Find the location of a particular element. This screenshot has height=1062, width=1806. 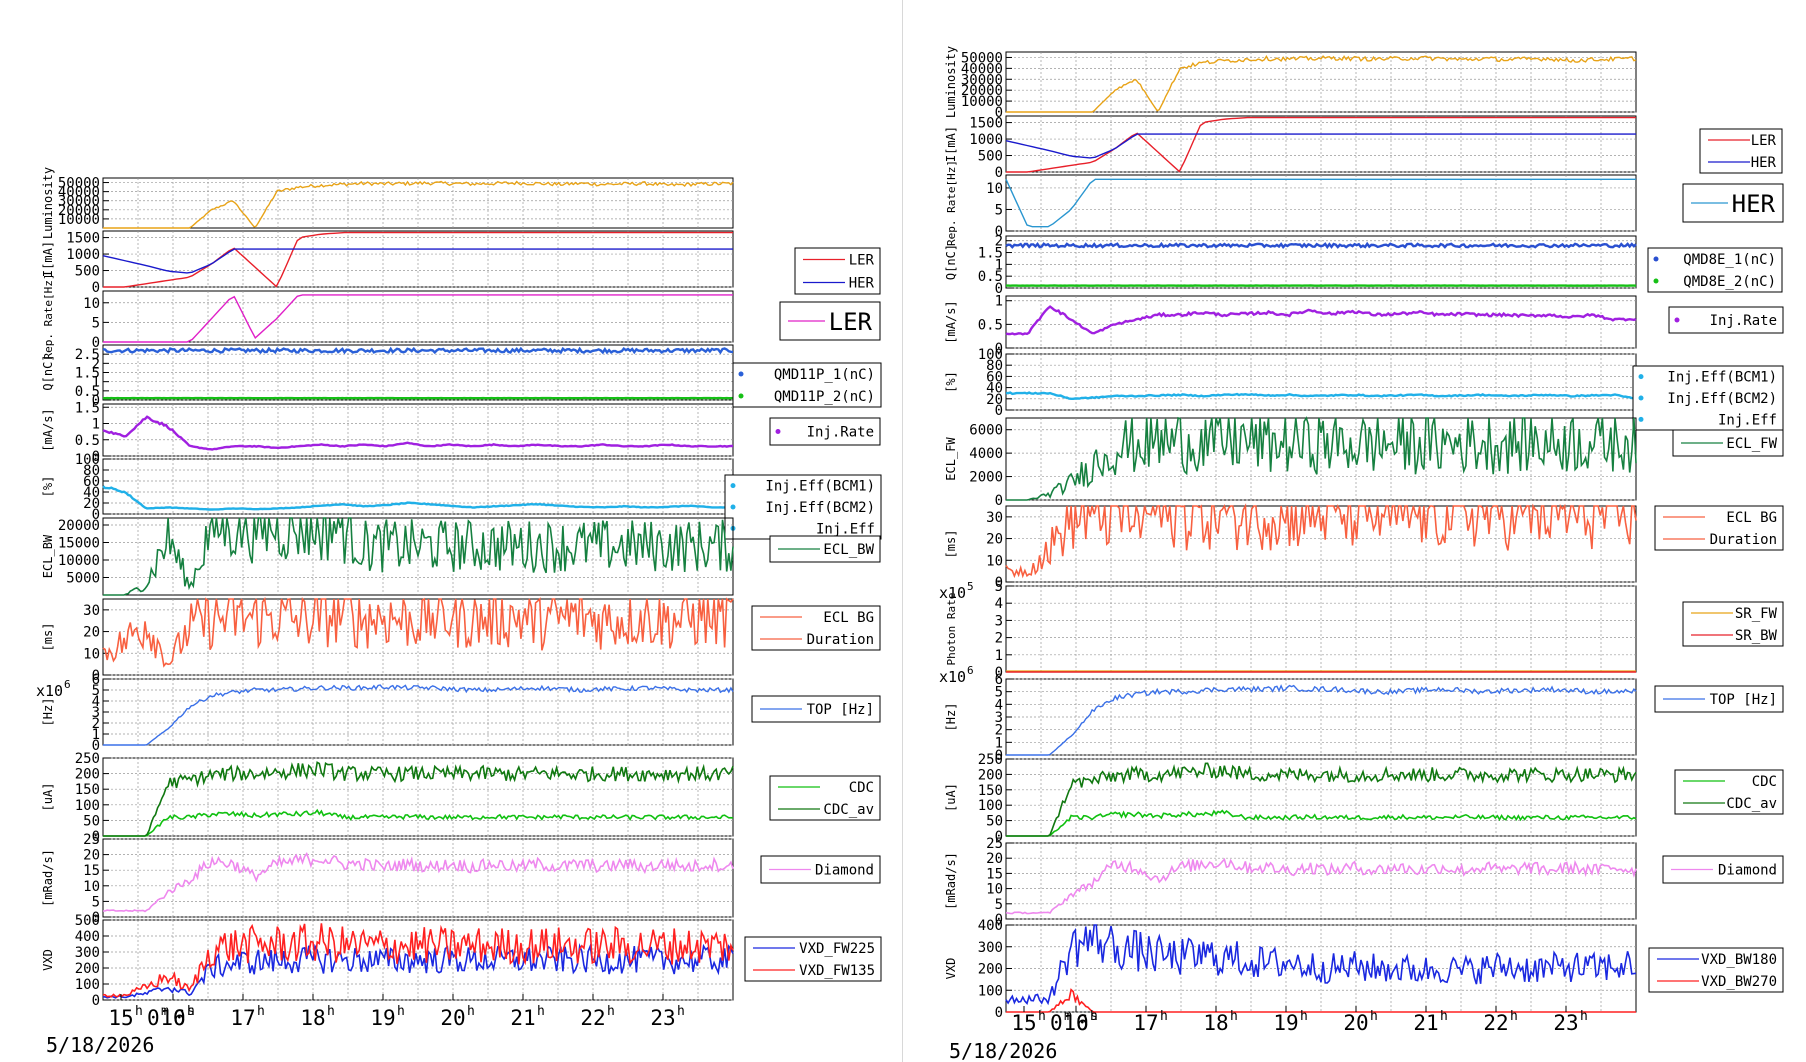

y-axis-label: Rep. Rate[Hz] is located at coordinates (951, 203).